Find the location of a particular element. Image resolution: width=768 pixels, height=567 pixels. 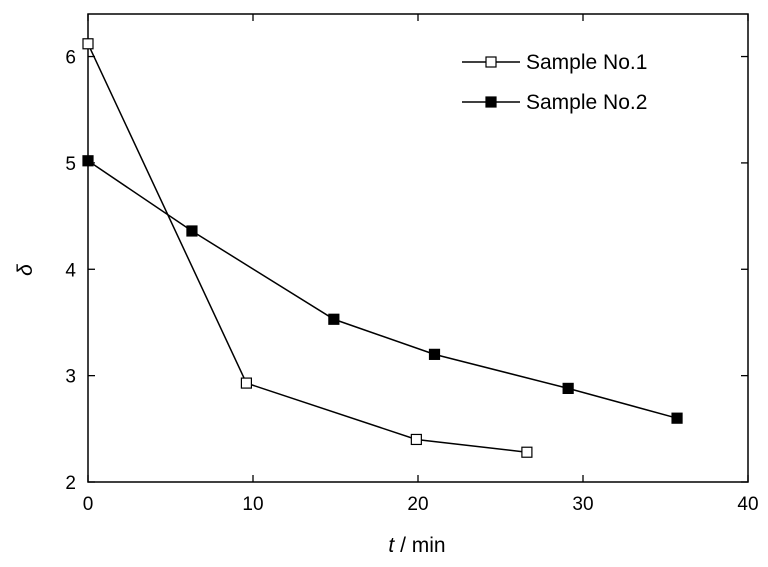

y-axis-title: δ is located at coordinates (25, 270).